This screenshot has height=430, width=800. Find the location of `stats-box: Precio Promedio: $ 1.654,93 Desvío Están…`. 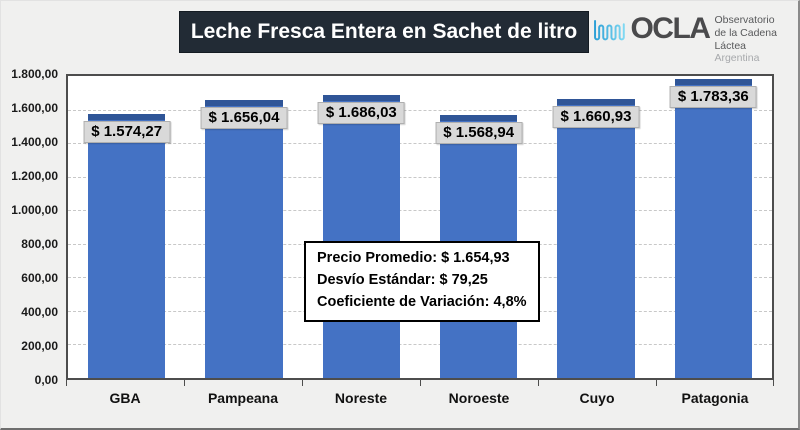

stats-box: Precio Promedio: $ 1.654,93 Desvío Están… is located at coordinates (422, 282).